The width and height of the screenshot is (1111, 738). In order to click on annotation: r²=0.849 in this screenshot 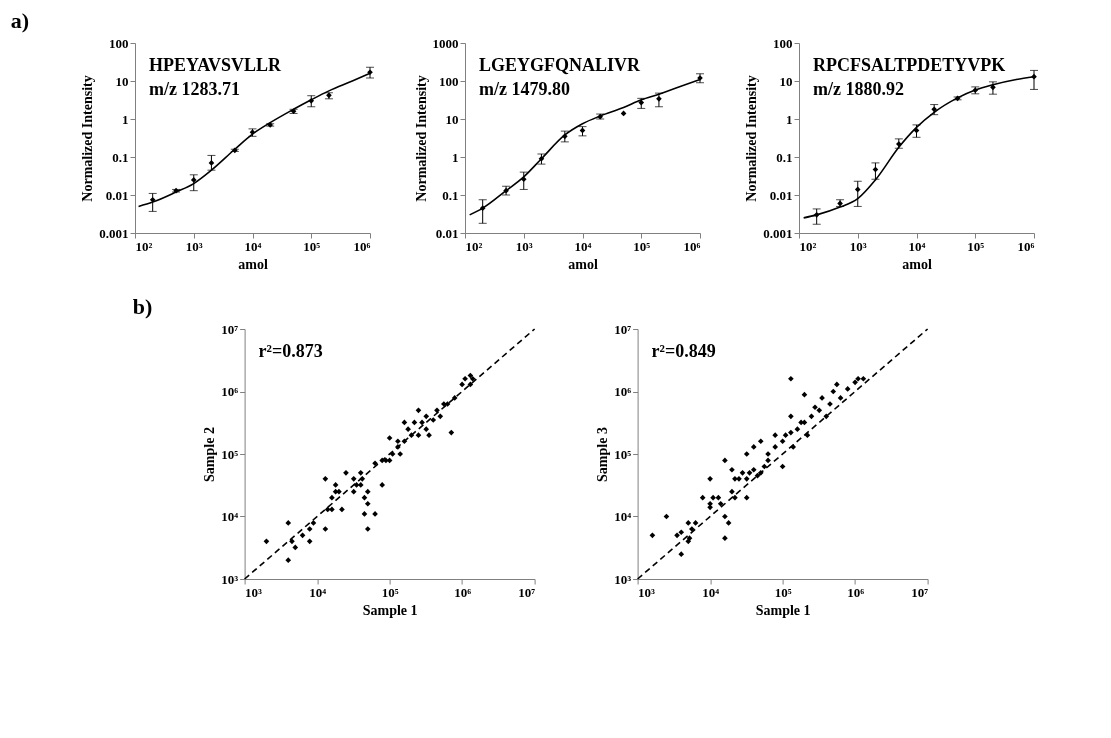, I will do `click(683, 351)`.